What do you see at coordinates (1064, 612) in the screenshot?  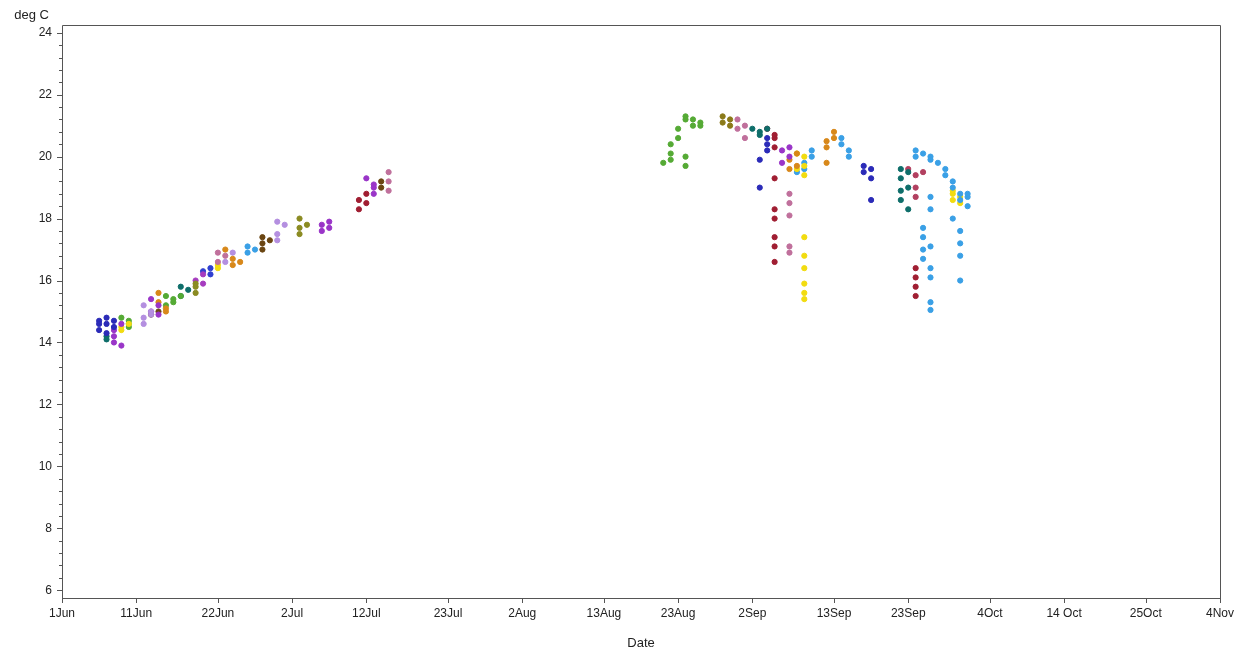 I see `x-tick-label: 14 Oct` at bounding box center [1064, 612].